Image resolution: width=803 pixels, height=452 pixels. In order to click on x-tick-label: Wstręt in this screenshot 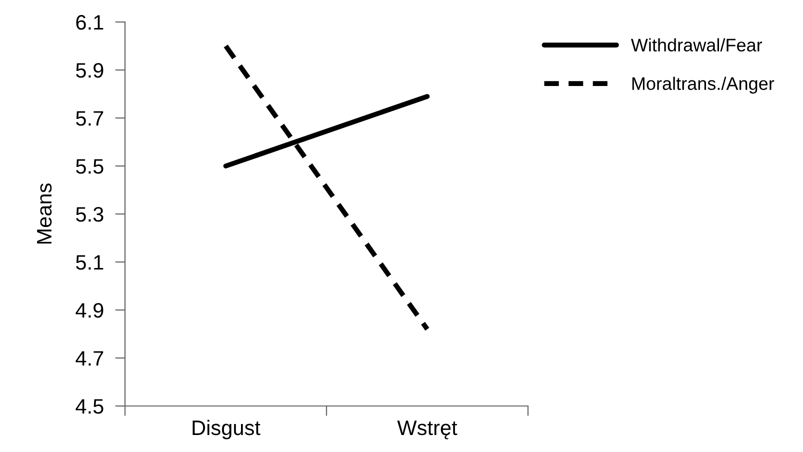, I will do `click(427, 430)`.